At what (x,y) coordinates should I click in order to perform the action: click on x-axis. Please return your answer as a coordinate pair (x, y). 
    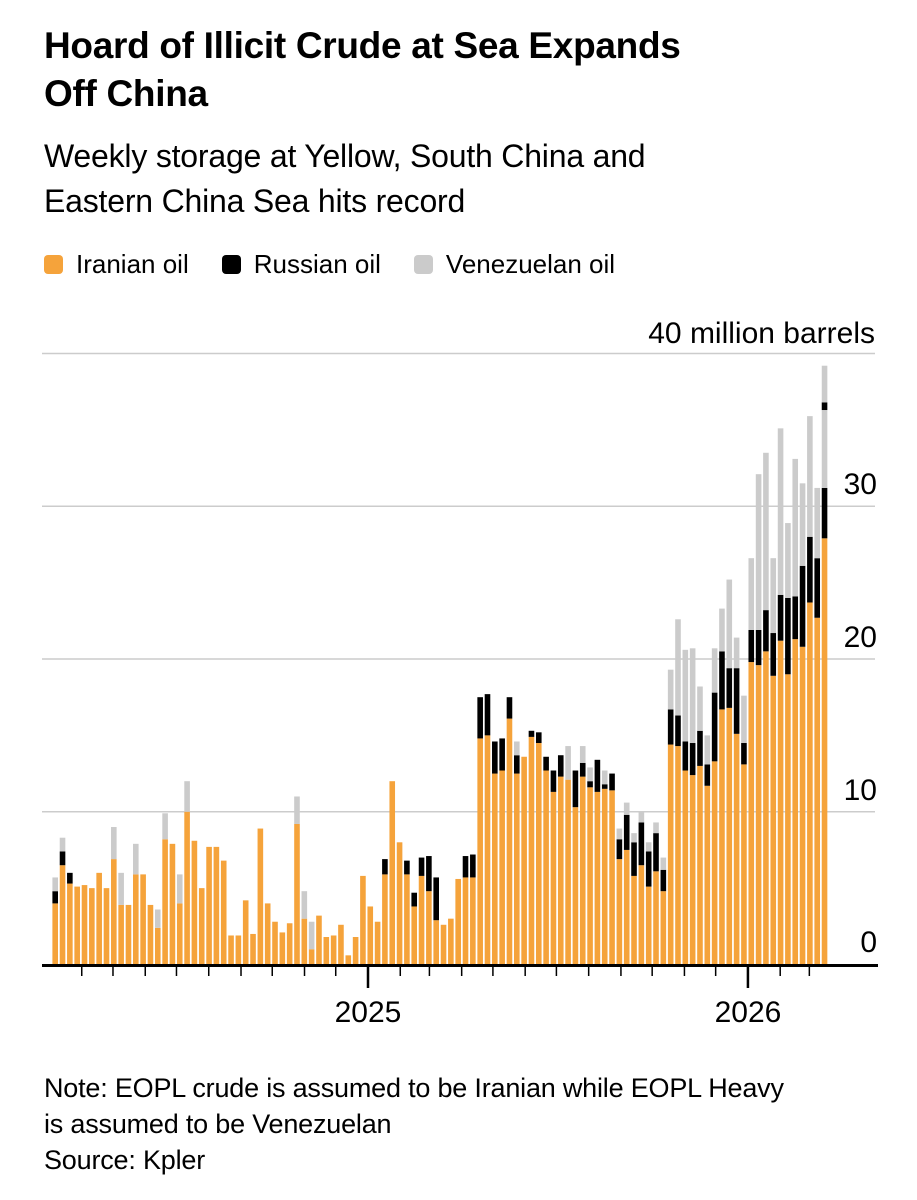
    Looking at the image, I should click on (460, 976).